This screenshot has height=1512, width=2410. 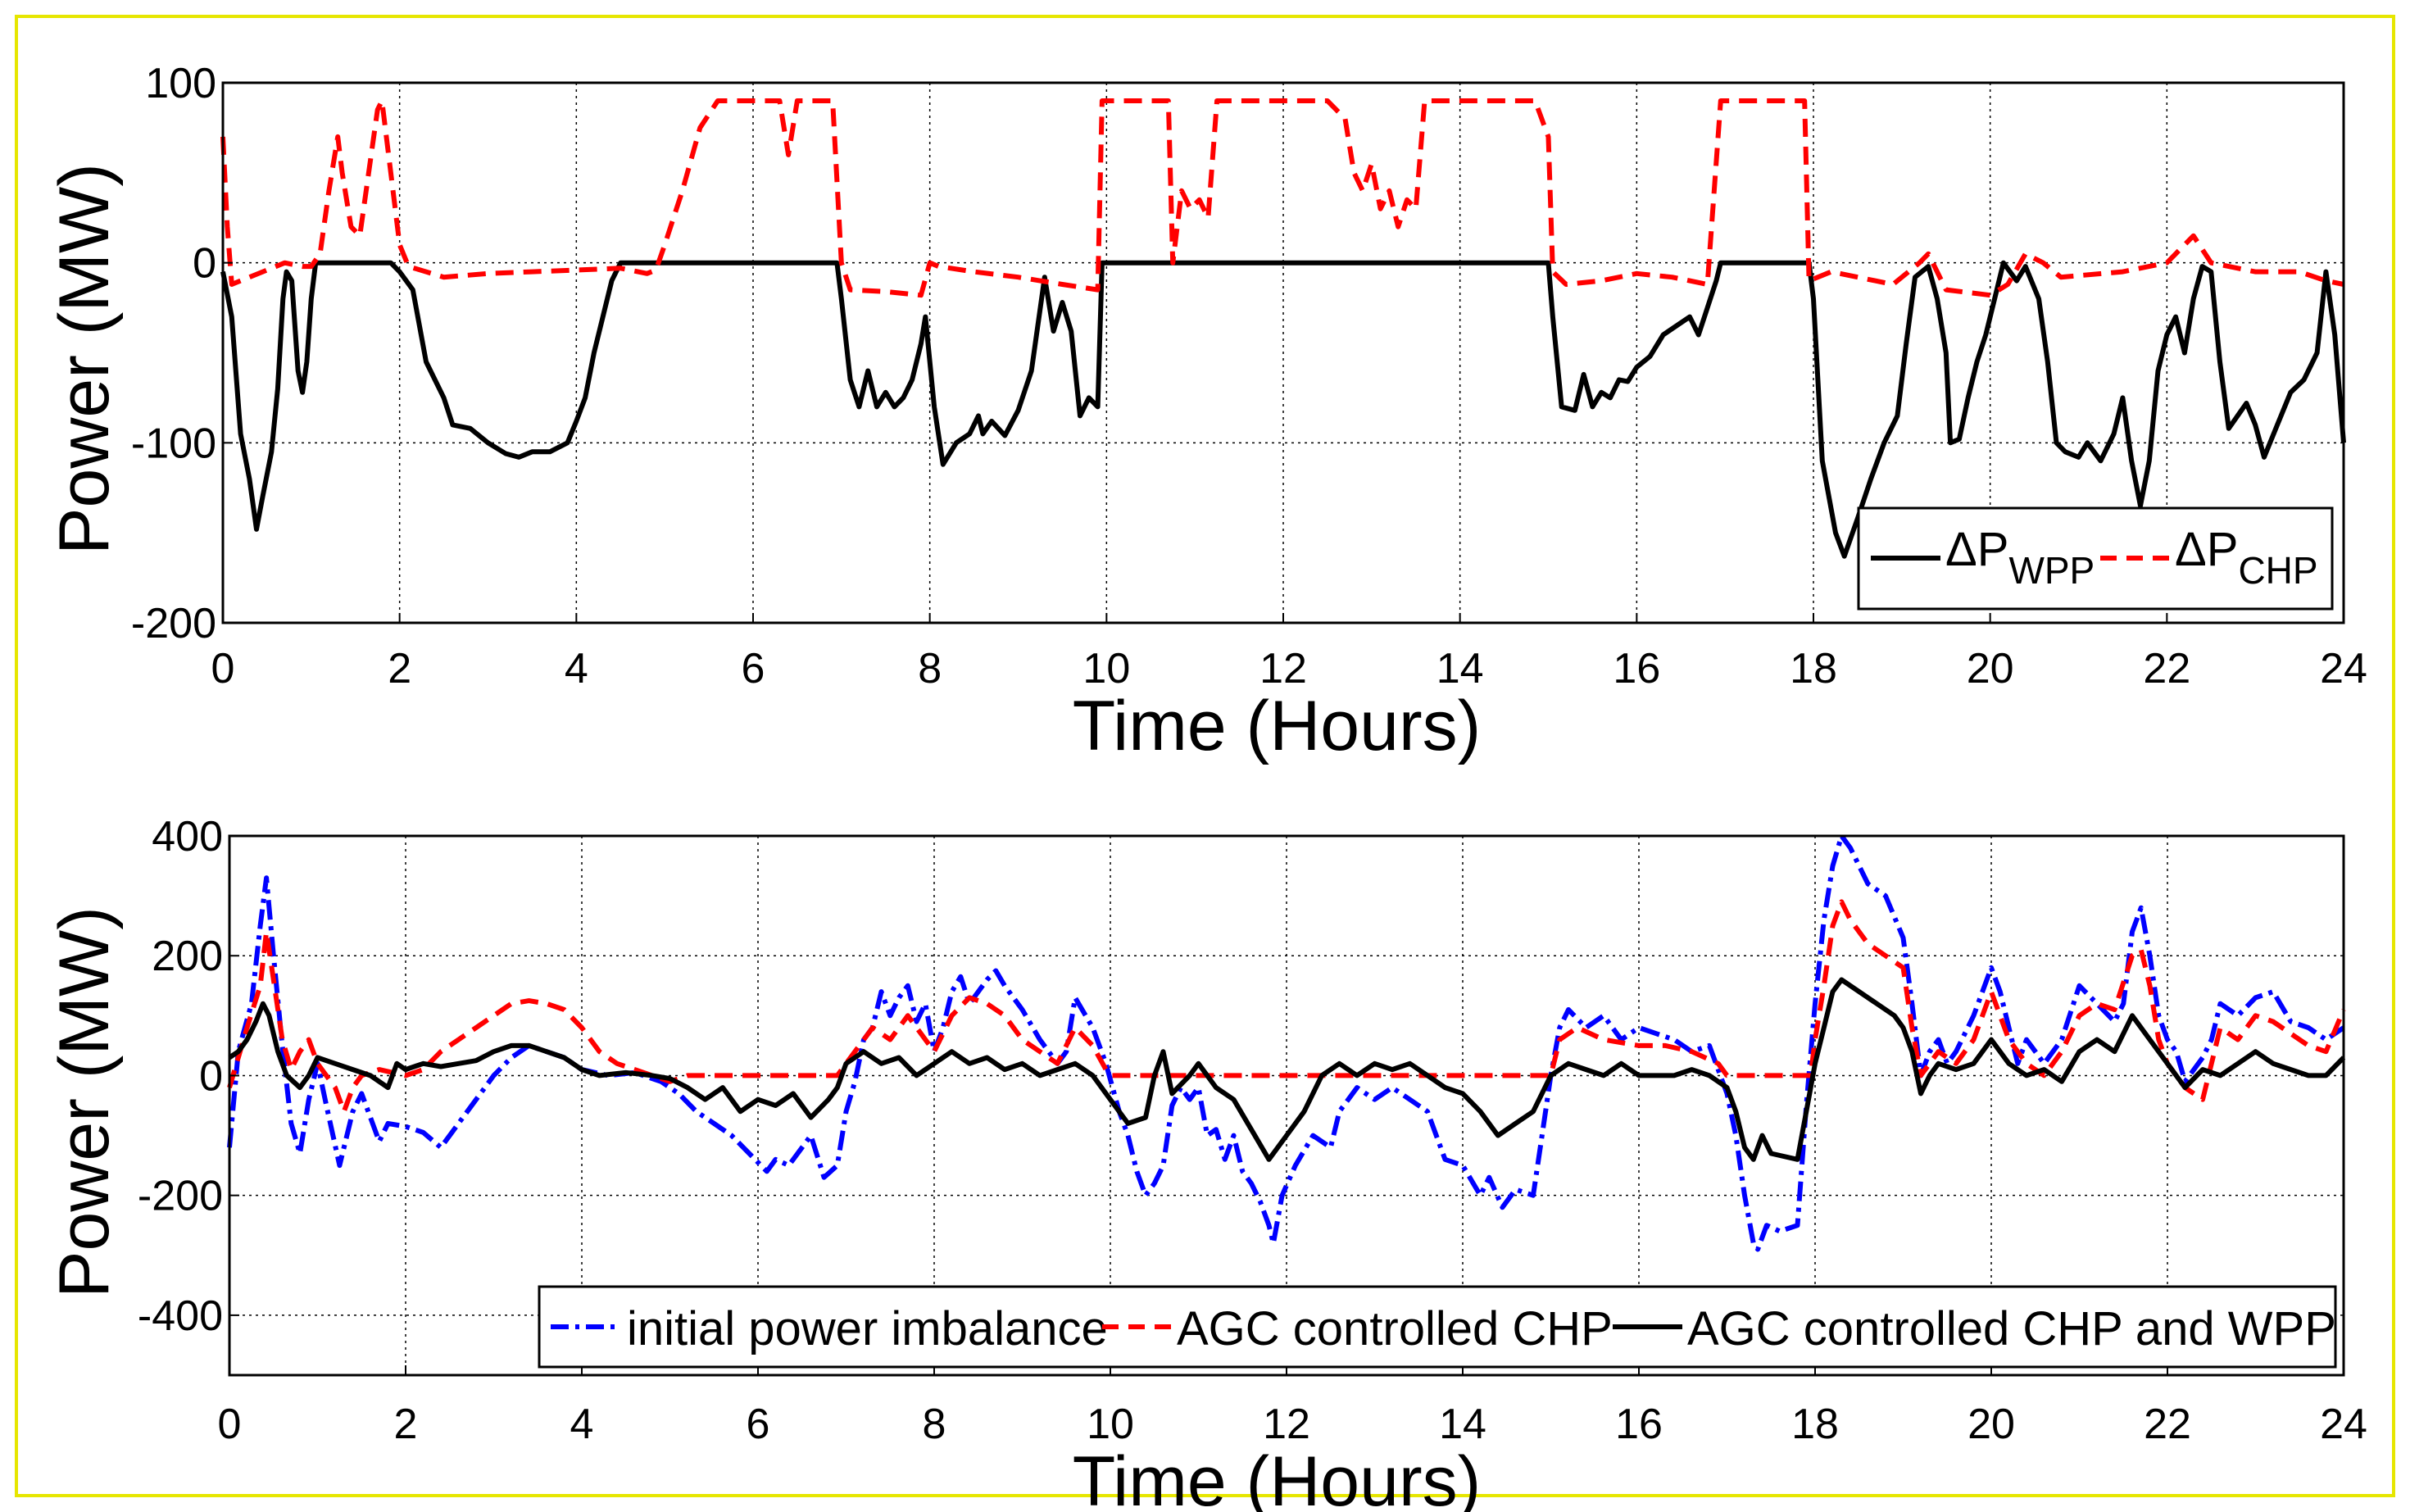 I want to click on y-tick-label: 100, so click(x=181, y=83).